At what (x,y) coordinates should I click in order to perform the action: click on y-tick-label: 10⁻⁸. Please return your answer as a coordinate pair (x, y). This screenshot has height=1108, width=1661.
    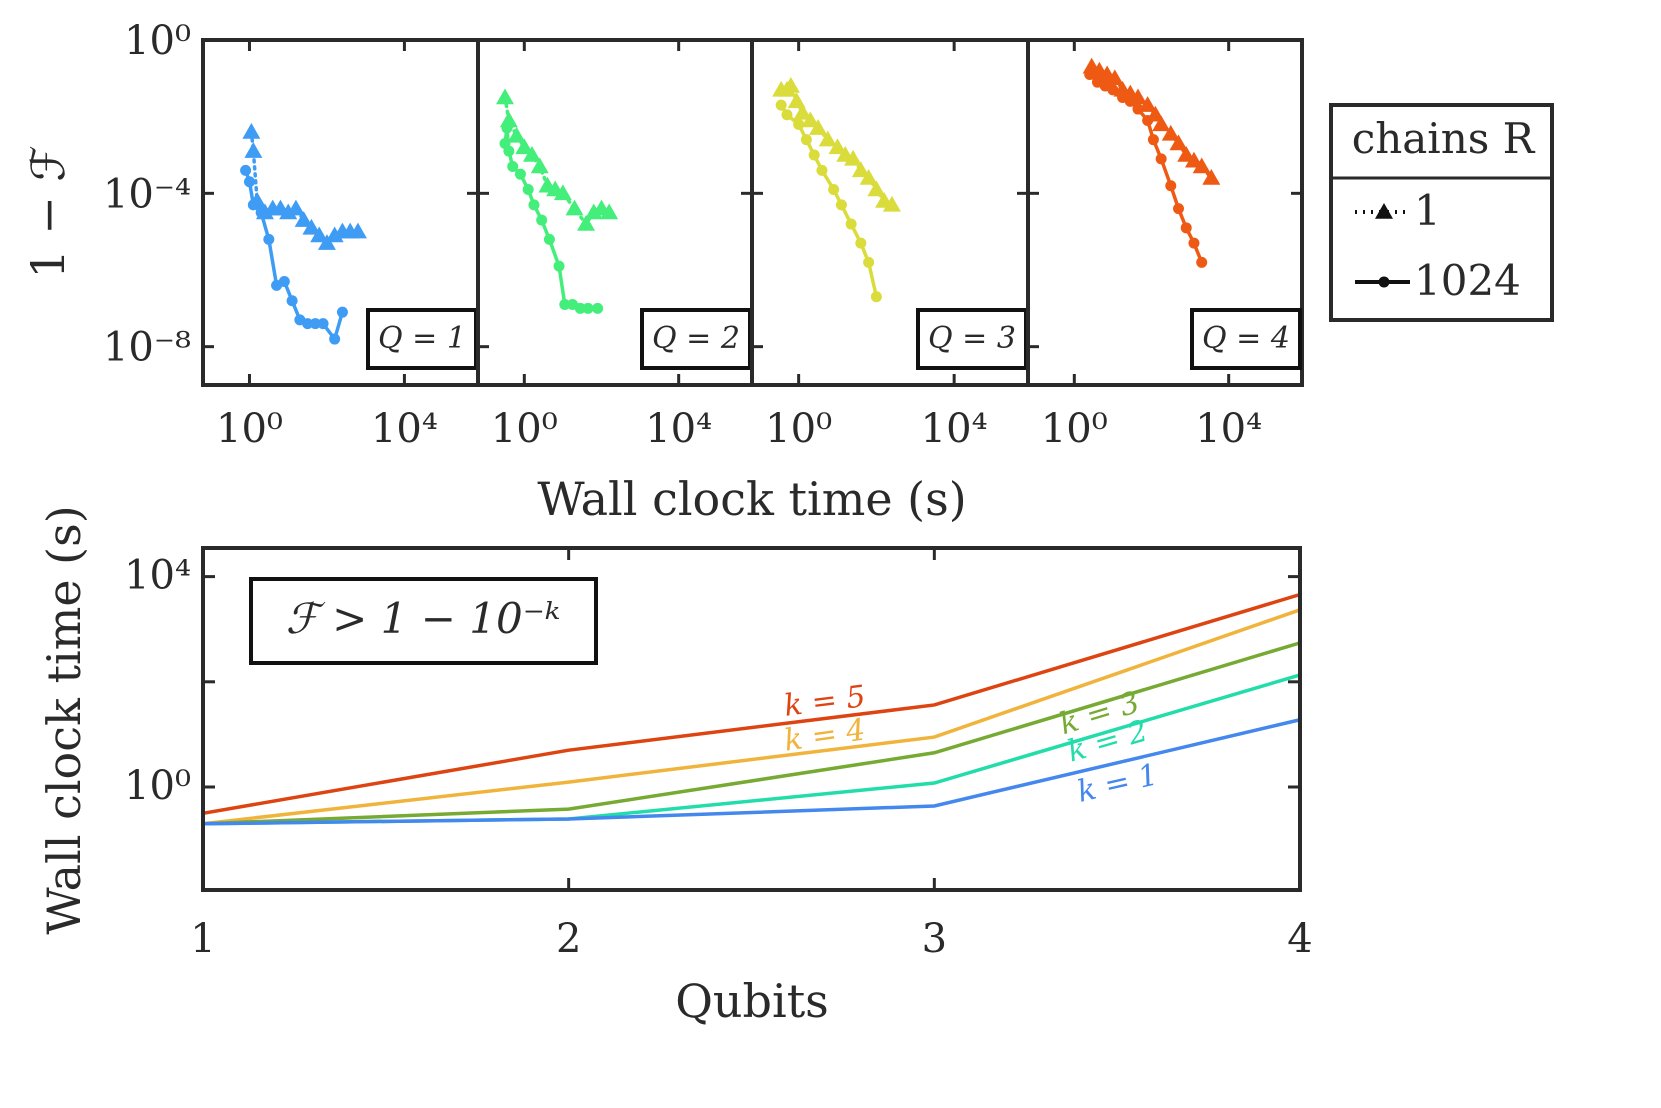
    Looking at the image, I should click on (147, 348).